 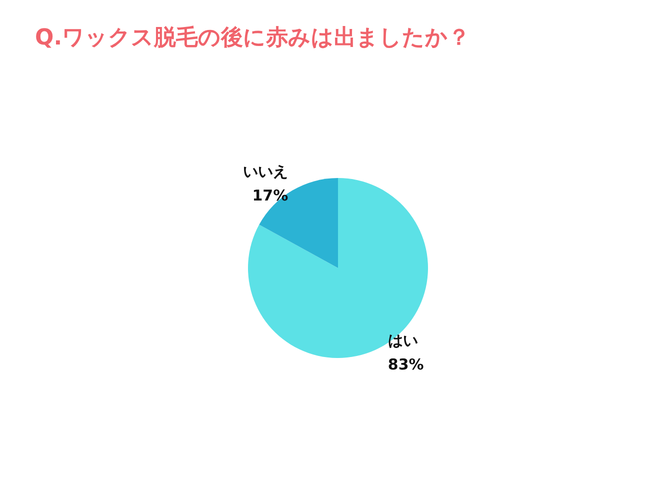 What do you see at coordinates (270, 195) in the screenshot?
I see `data-label: 17%` at bounding box center [270, 195].